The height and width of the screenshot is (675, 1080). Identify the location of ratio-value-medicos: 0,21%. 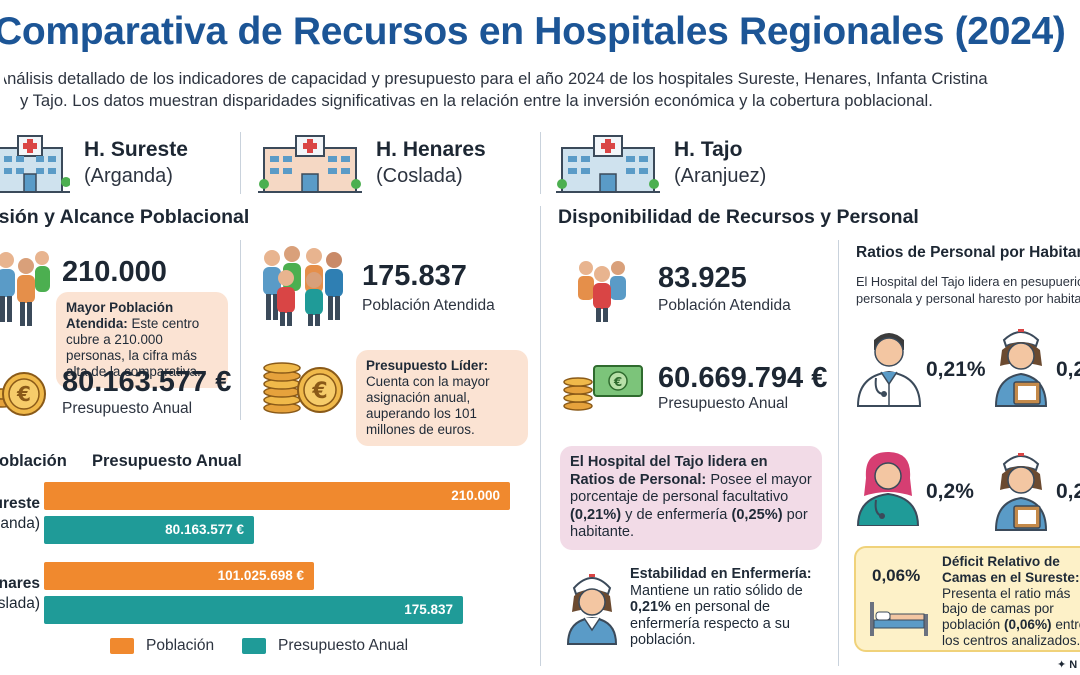
(956, 369).